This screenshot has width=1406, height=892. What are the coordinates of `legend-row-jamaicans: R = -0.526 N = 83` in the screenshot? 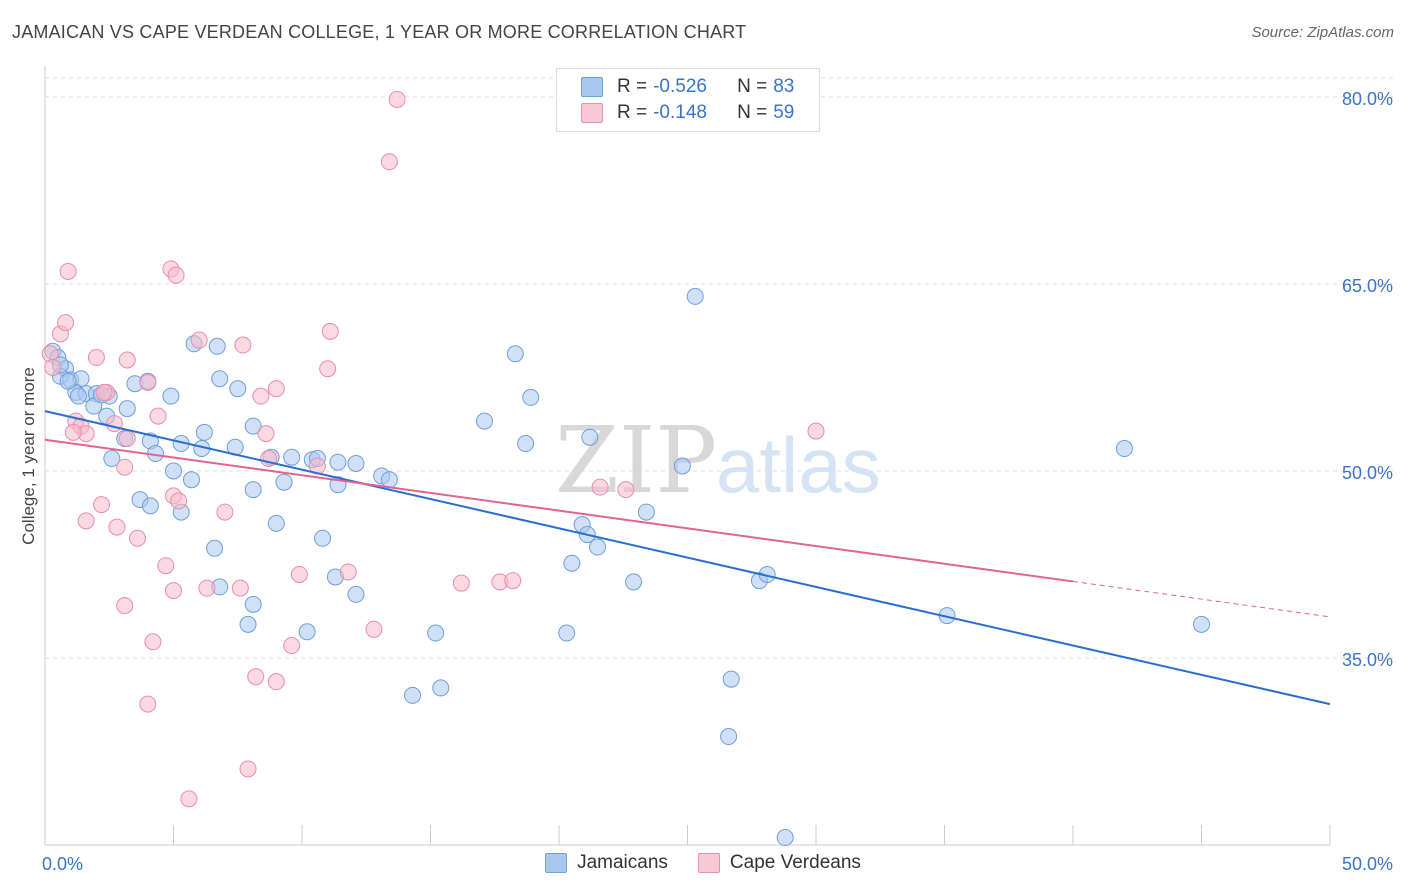 It's located at (687, 87).